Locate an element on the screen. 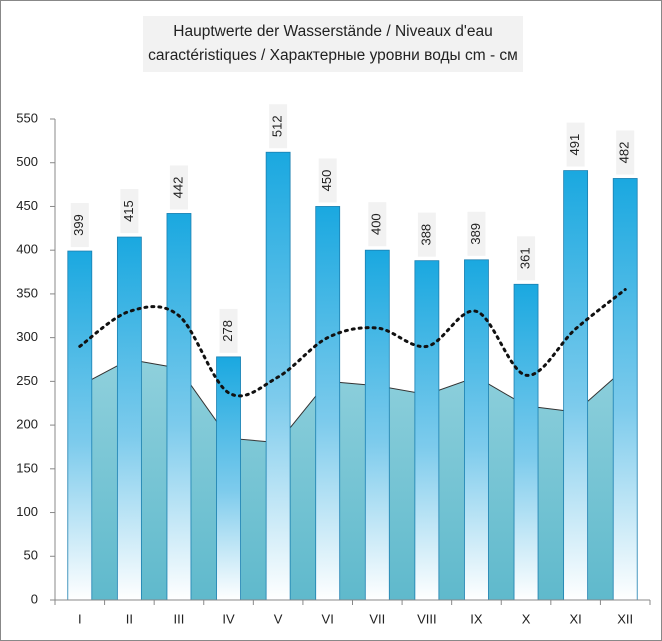  x-tick-label: VIII is located at coordinates (427, 618).